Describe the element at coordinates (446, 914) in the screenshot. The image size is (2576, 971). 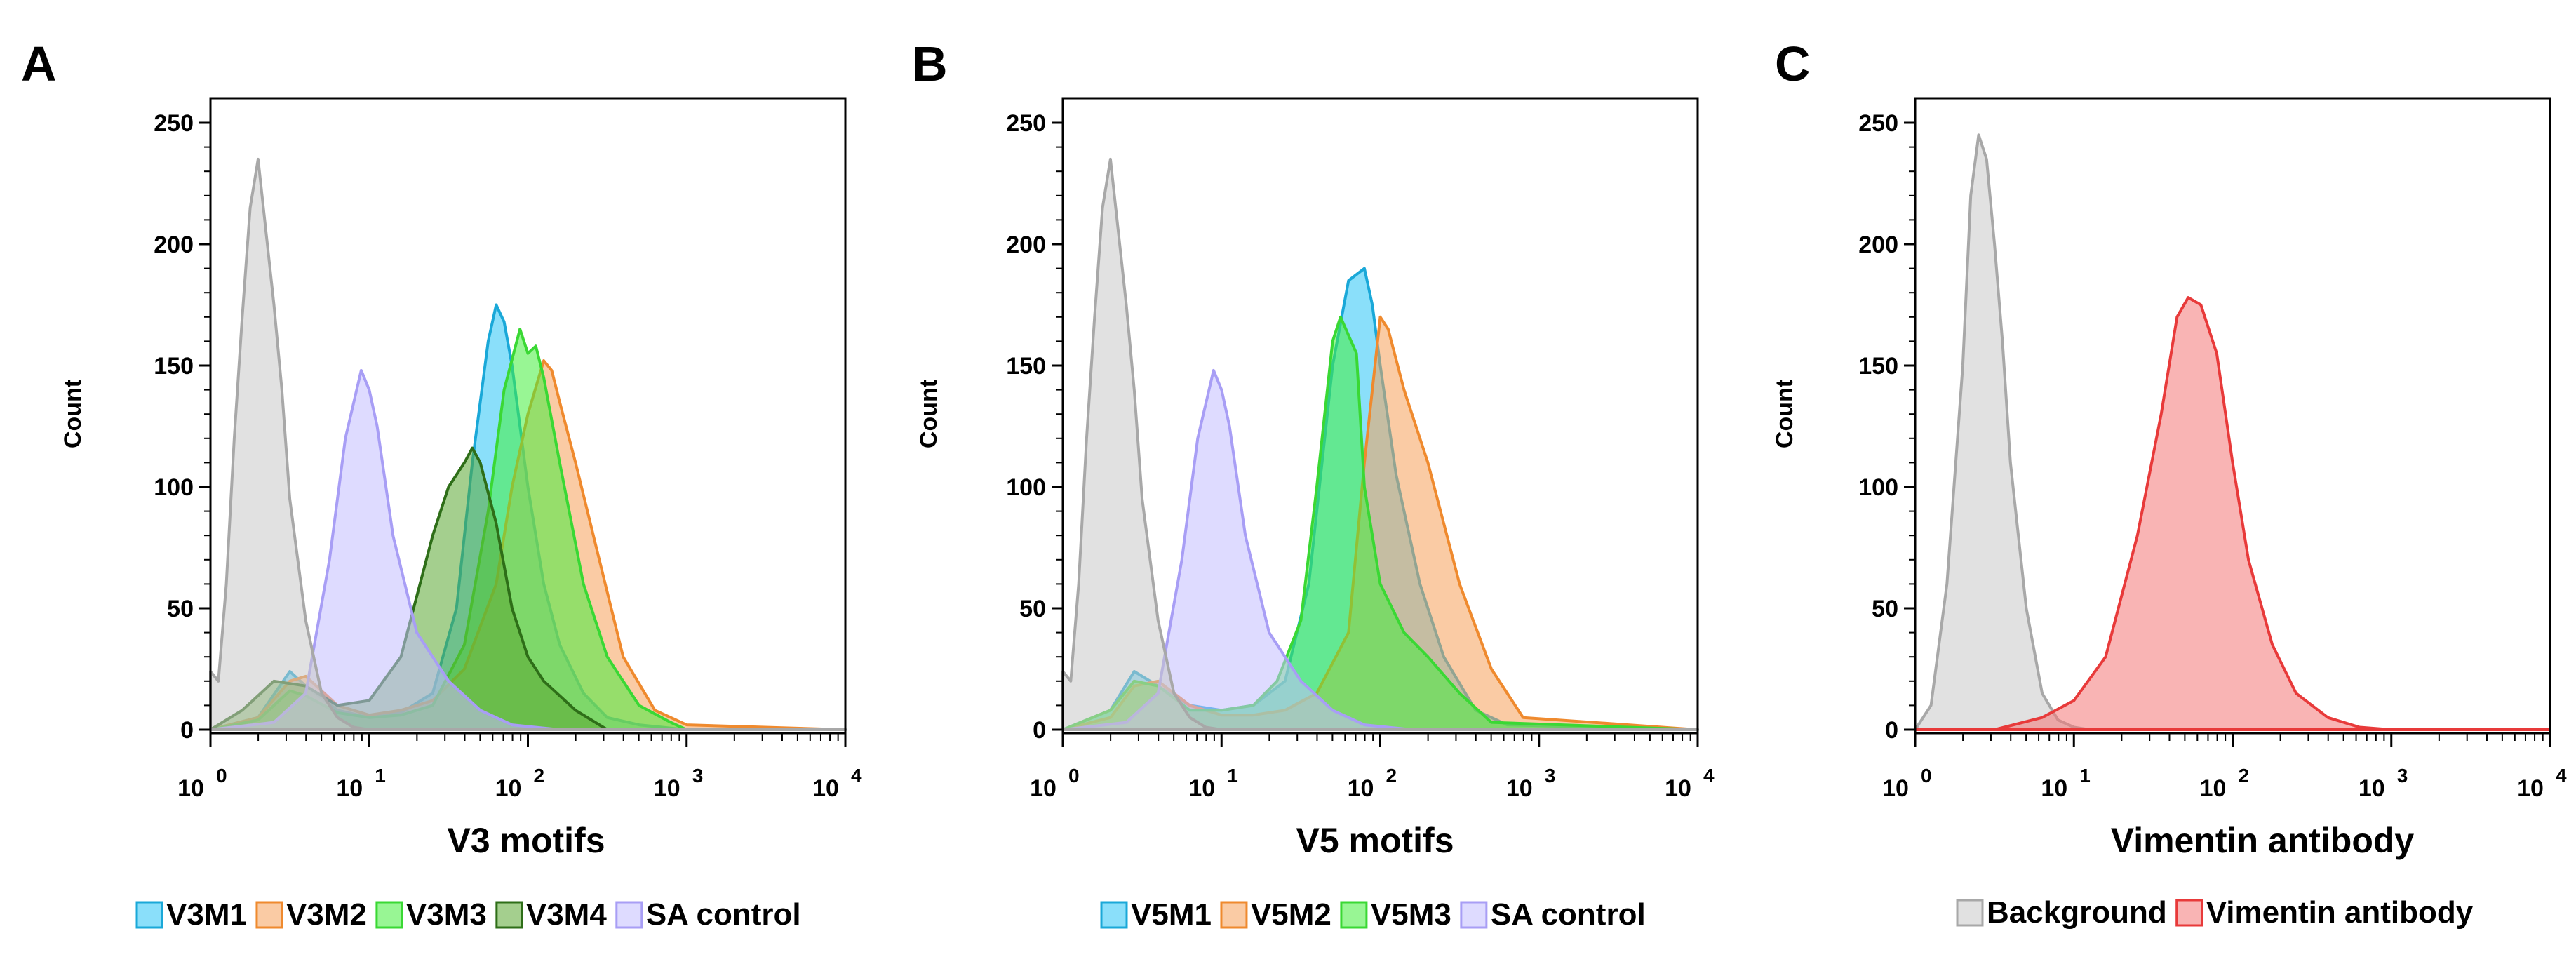
I see `legend-label: V3M3` at that location.